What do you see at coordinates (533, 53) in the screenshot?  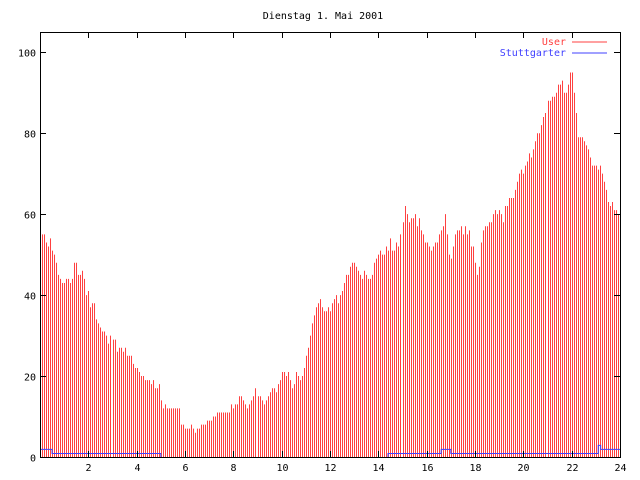 I see `legend-label-stuttgarter: Stuttgarter` at bounding box center [533, 53].